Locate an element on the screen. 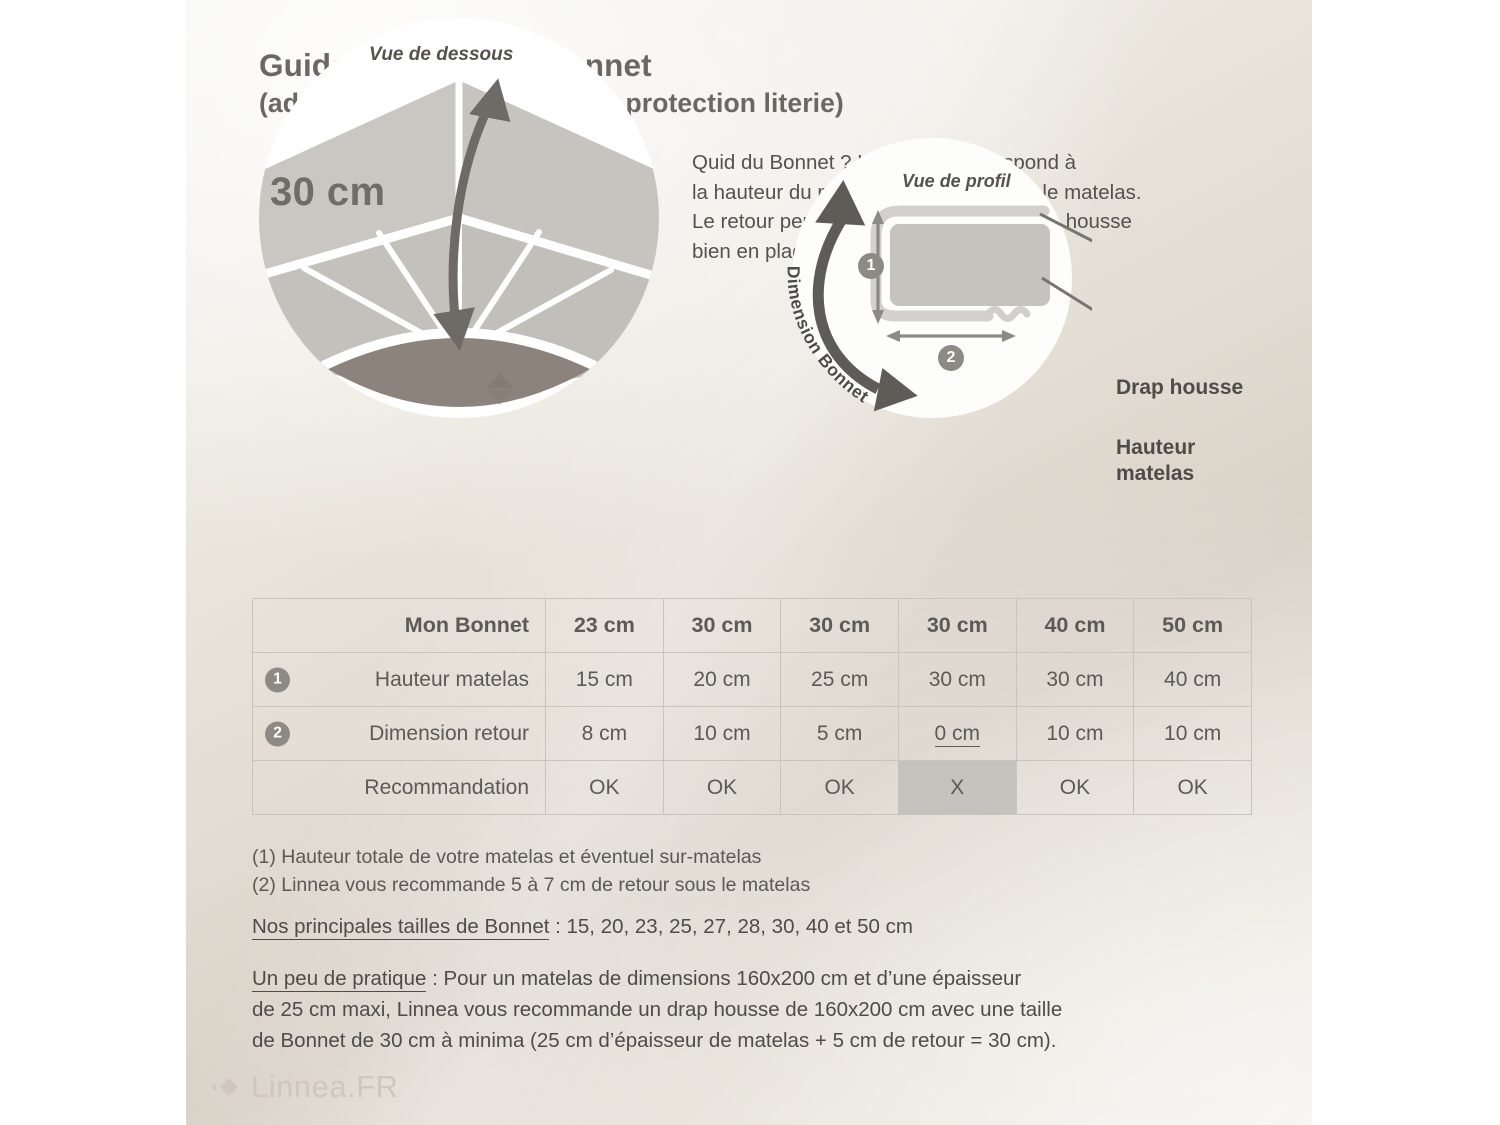  profile-view-caption: Vue de profil is located at coordinates (956, 181).